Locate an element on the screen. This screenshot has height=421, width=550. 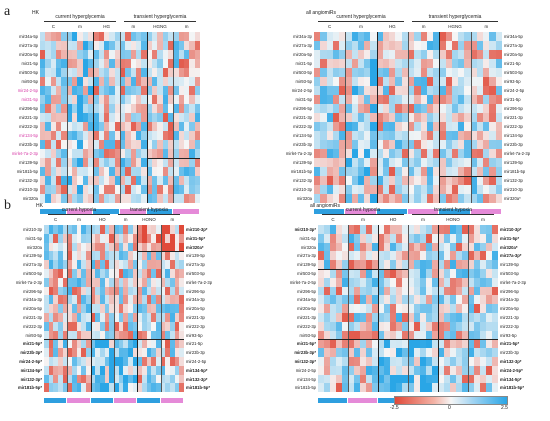
group-line is located at coordinates (363, 214).